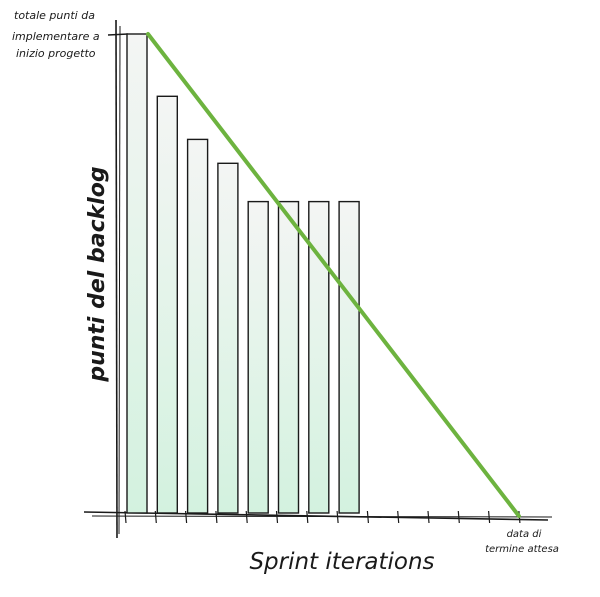 The width and height of the screenshot is (600, 597). I want to click on y-axis-label: punti del backlog, so click(97, 274).